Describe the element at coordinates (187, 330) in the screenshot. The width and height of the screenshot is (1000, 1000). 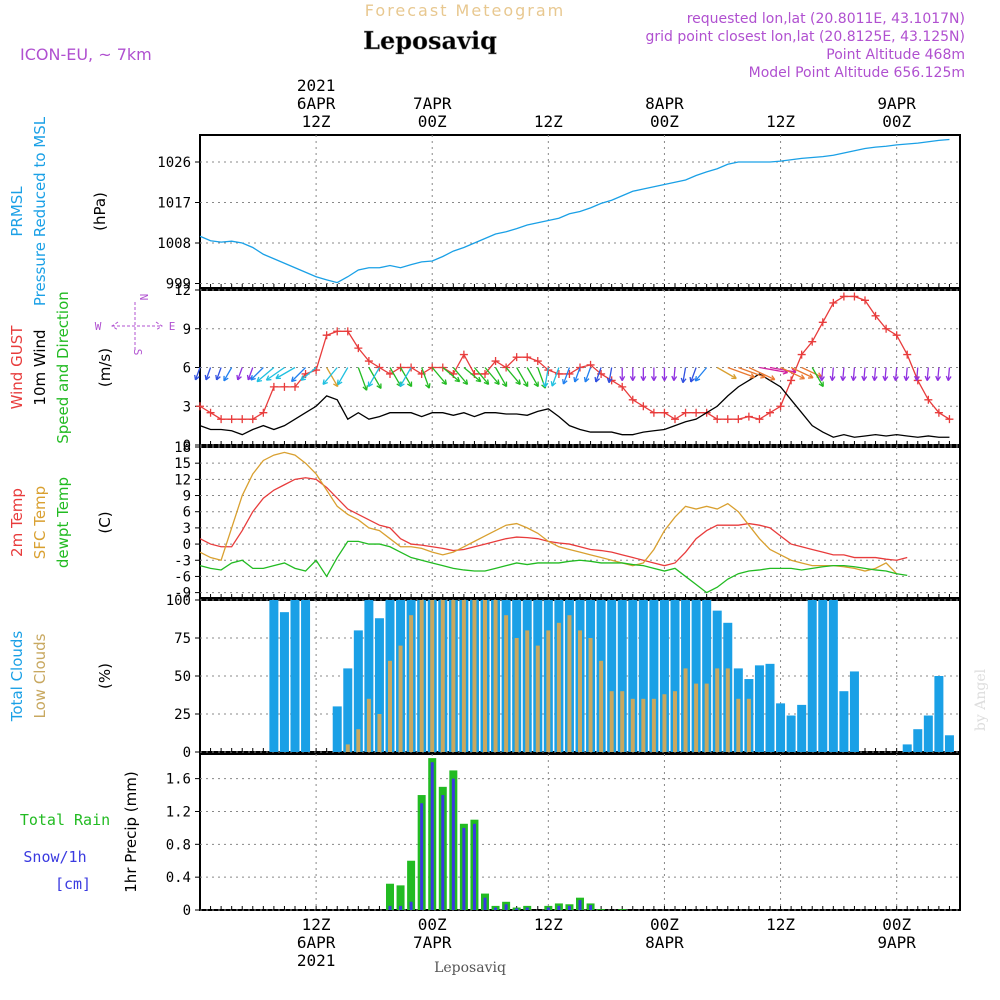
I see `y-tick-label: 9` at that location.